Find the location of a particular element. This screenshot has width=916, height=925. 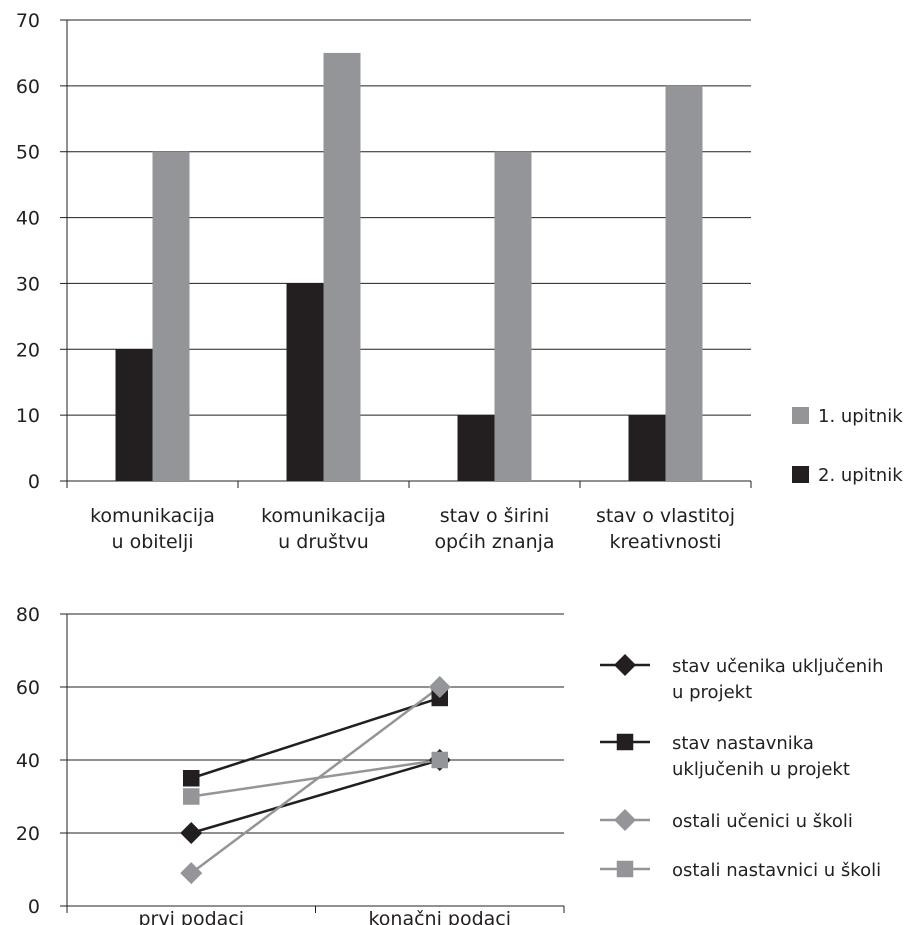

line-category-label: prvi podaci is located at coordinates (191, 916).